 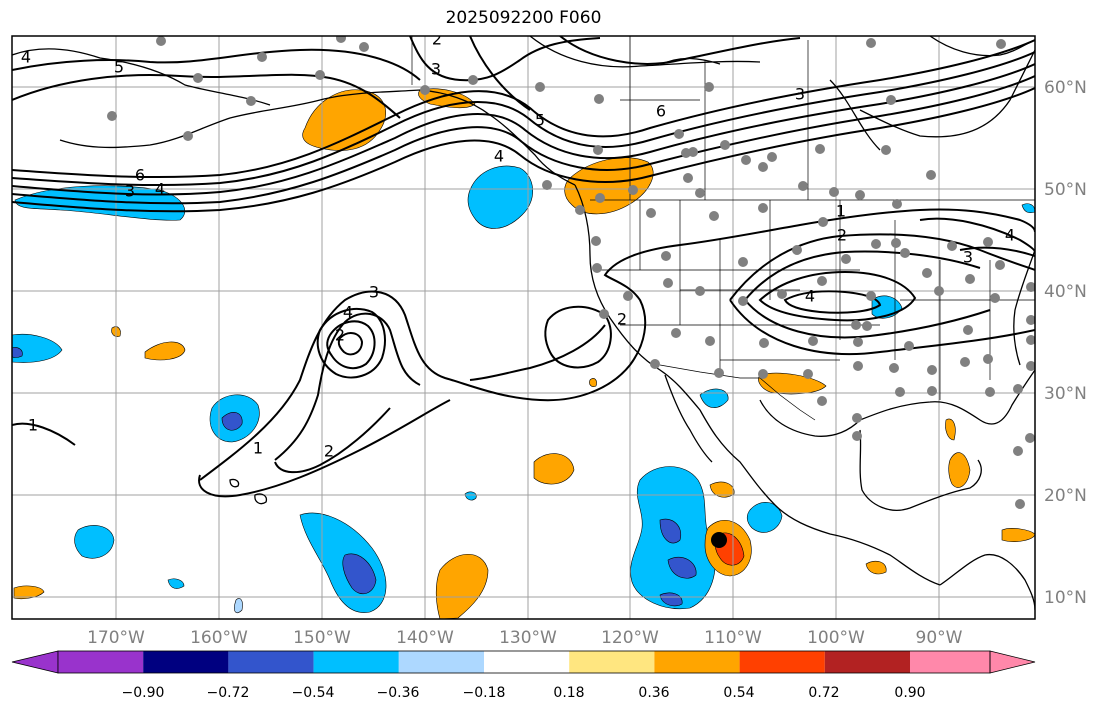 What do you see at coordinates (1065, 394) in the screenshot?
I see `lat-label: 30°N` at bounding box center [1065, 394].